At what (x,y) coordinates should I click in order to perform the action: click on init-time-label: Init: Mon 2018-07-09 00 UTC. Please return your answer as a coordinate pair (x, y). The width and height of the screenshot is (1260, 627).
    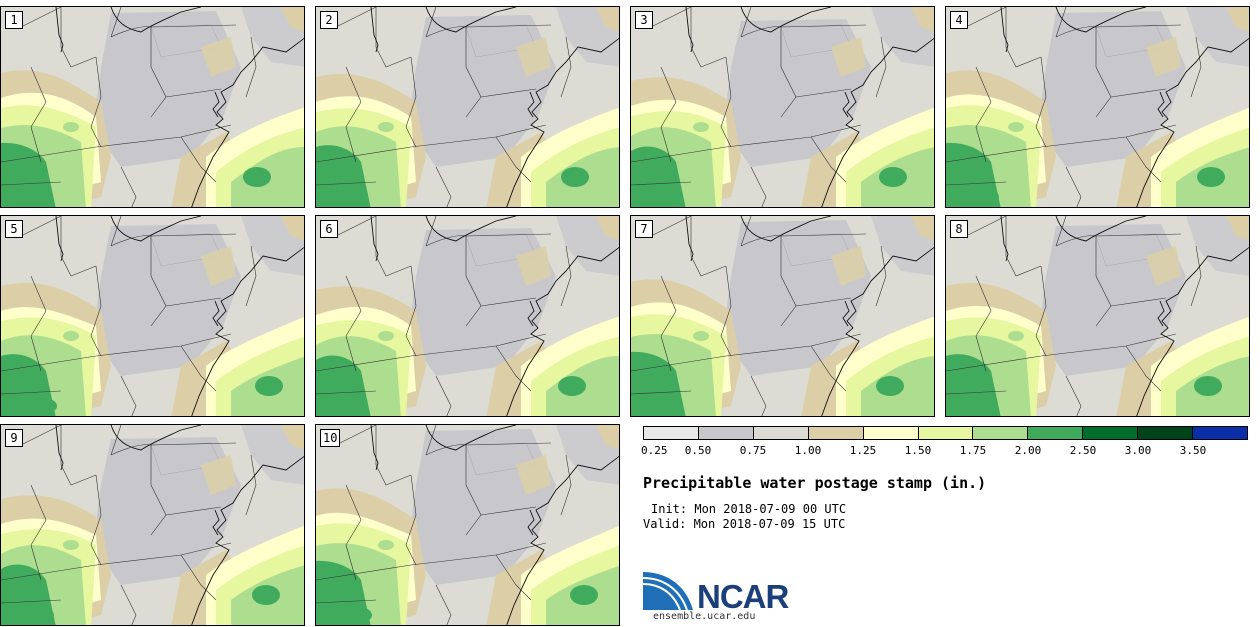
    Looking at the image, I should click on (749, 509).